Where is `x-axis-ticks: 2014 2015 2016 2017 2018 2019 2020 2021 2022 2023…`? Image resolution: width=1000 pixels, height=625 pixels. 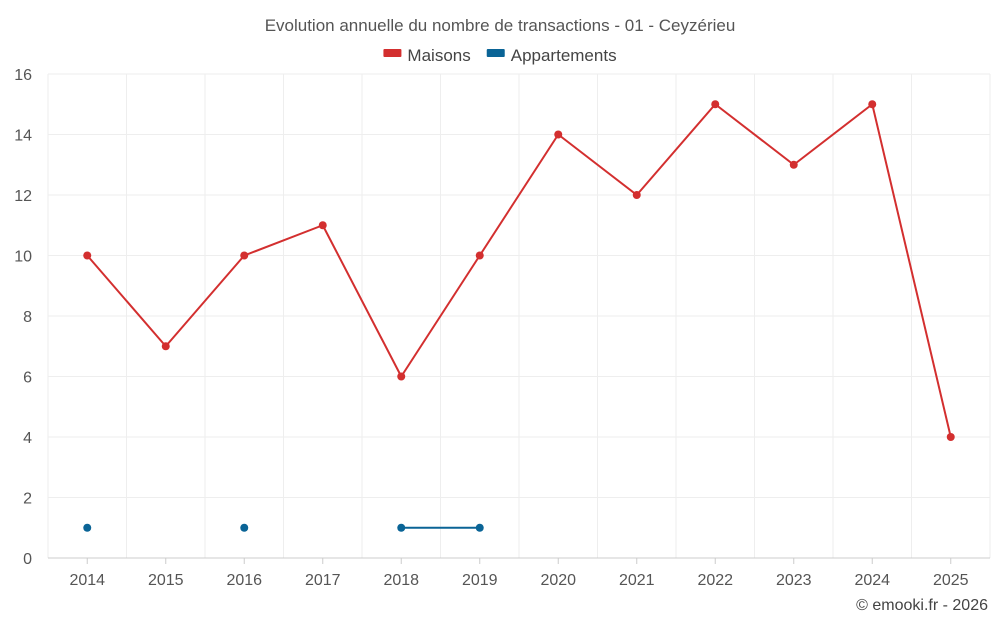
x-axis-ticks: 2014 2015 2016 2017 2018 2019 2020 2021 2022 2023… is located at coordinates (519, 573).